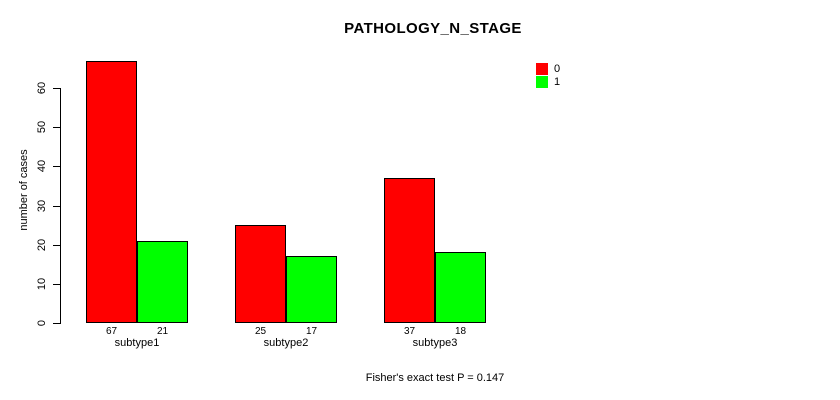 The image size is (840, 400). Describe the element at coordinates (42, 206) in the screenshot. I see `y-tick-label: 30` at that location.